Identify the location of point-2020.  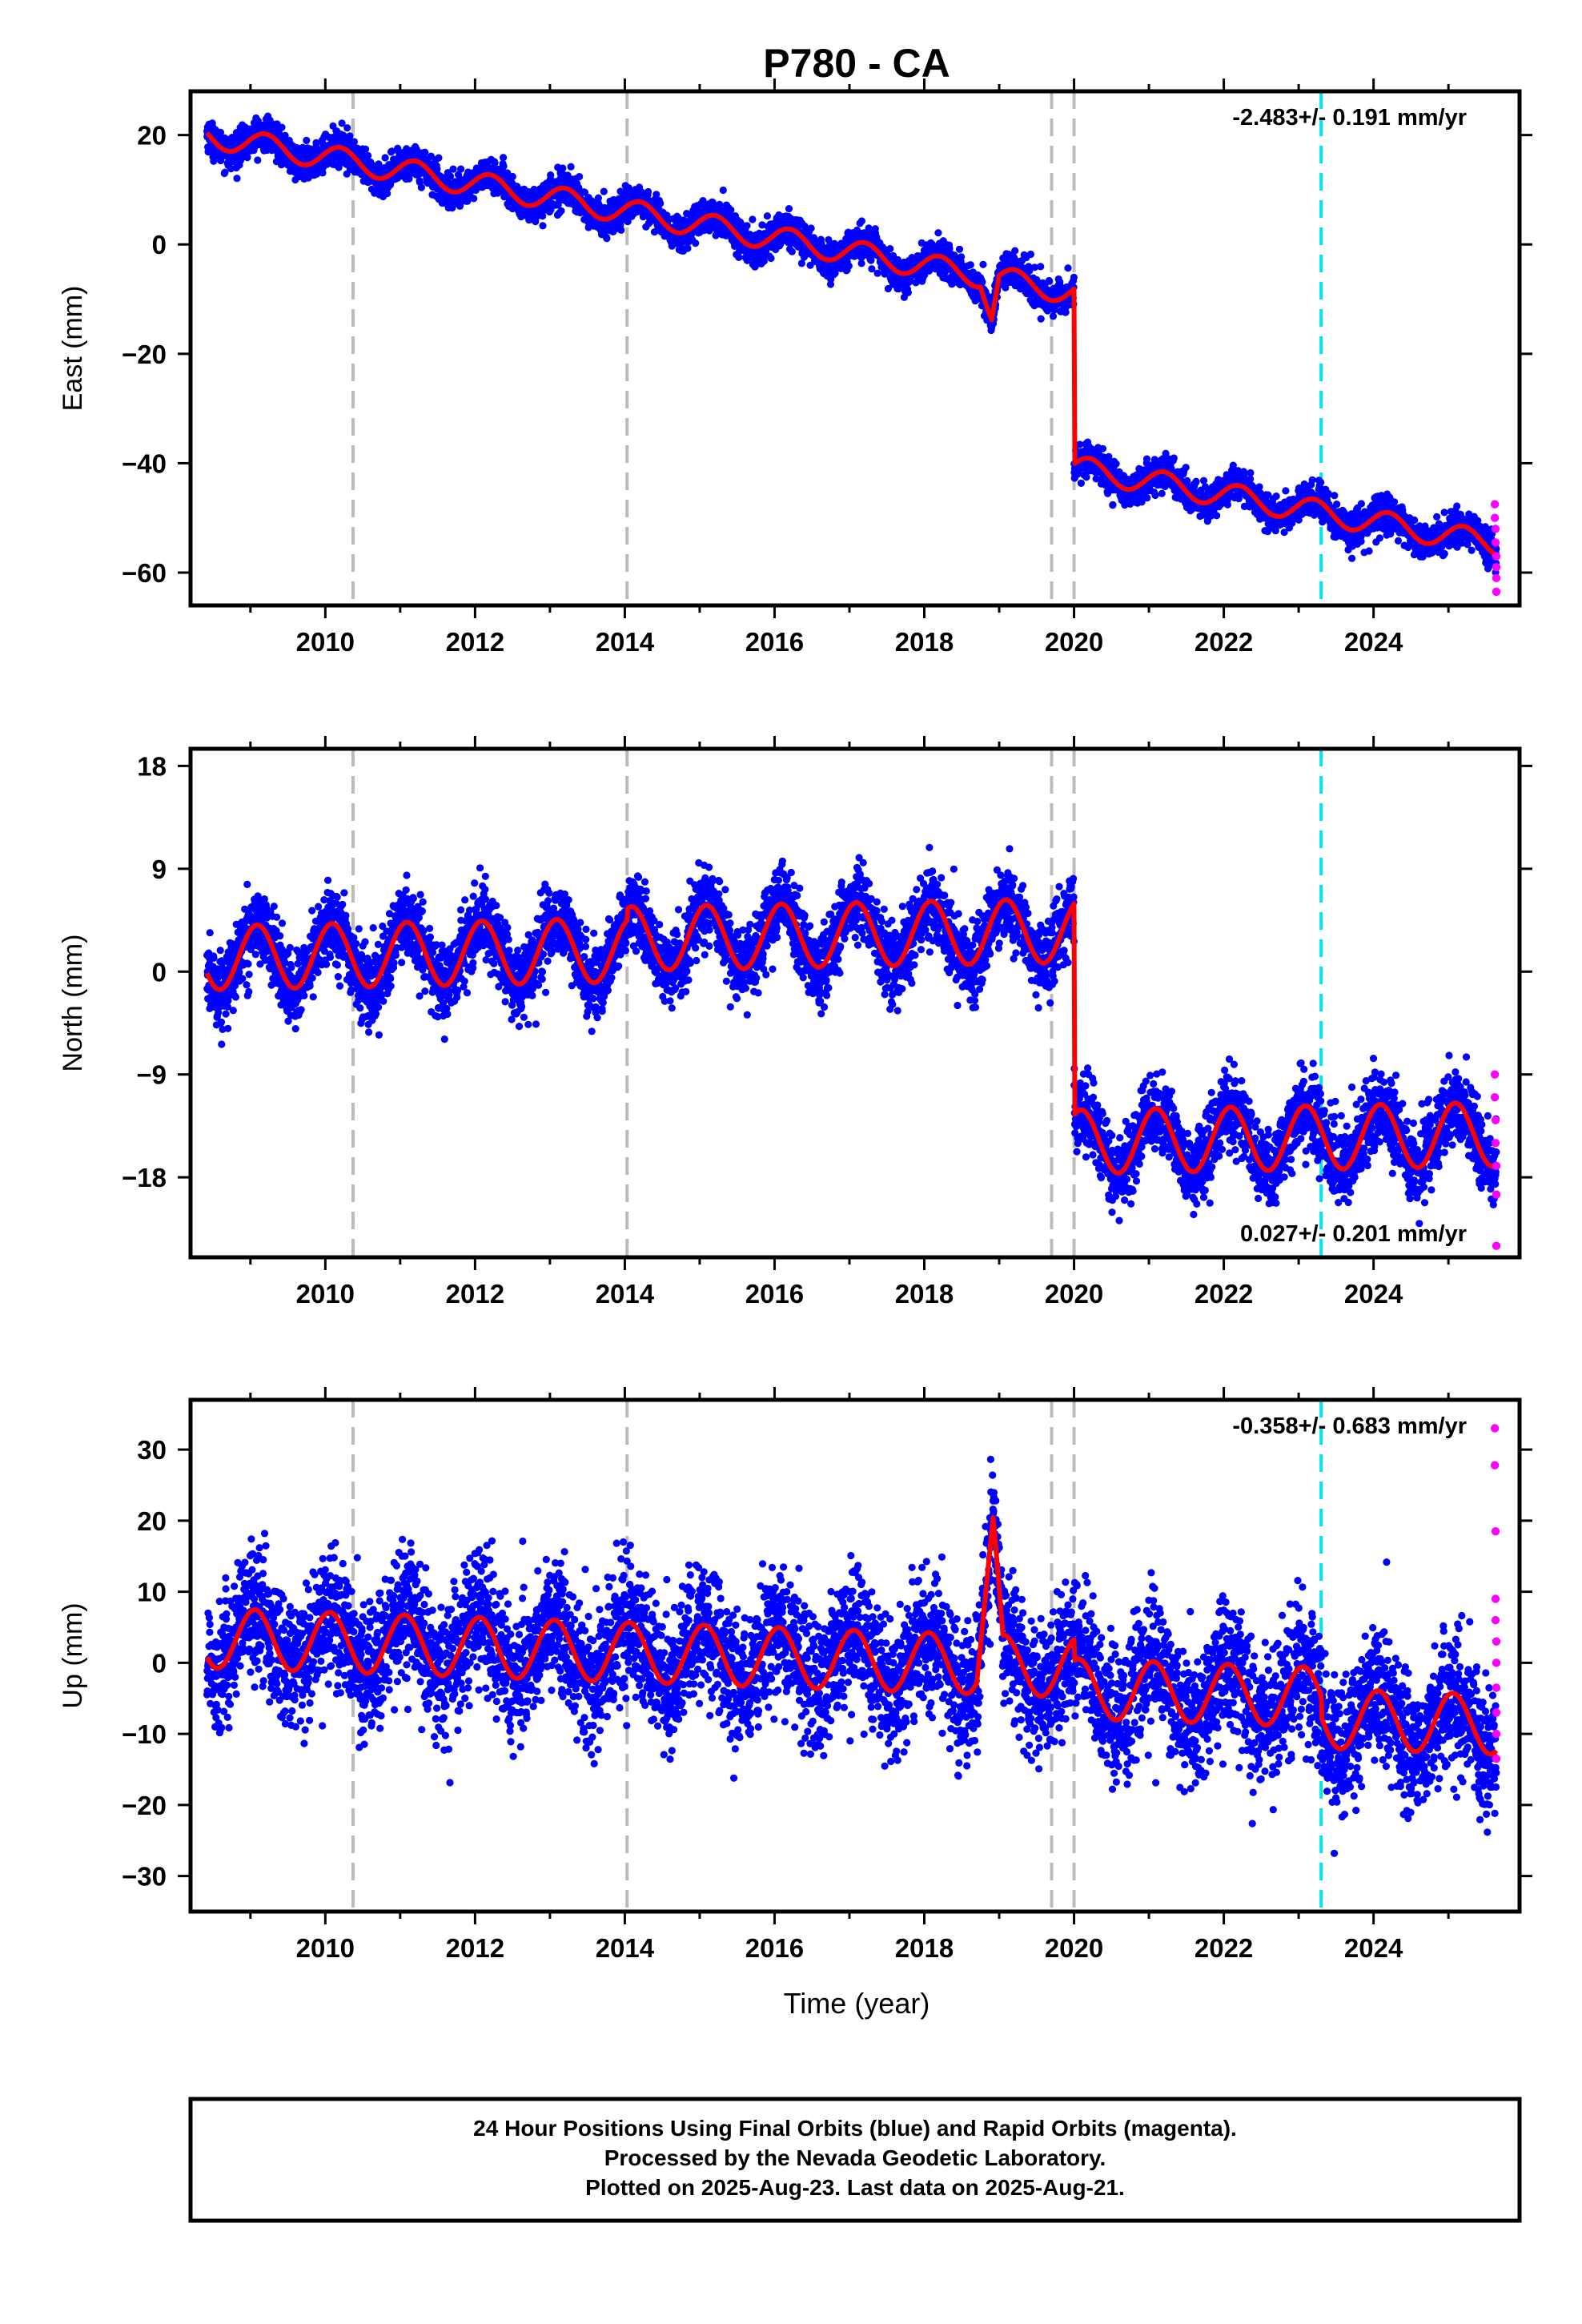
(621, 230).